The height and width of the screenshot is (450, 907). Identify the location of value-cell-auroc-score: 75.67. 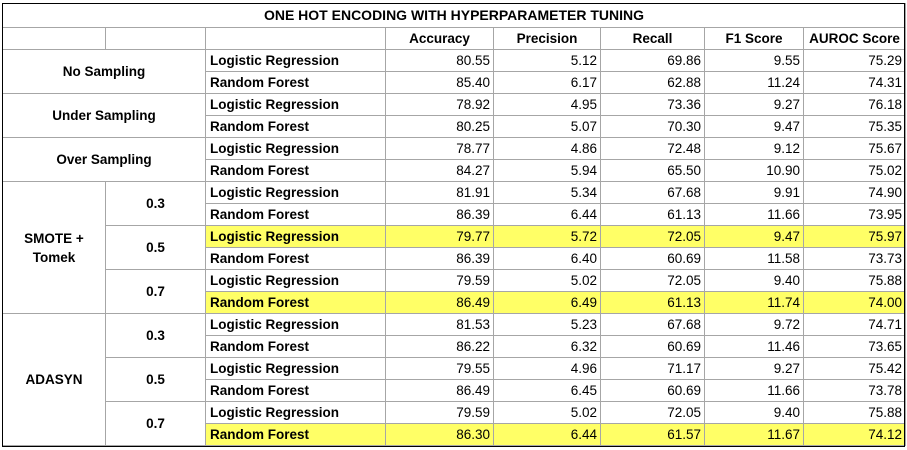
(854, 148).